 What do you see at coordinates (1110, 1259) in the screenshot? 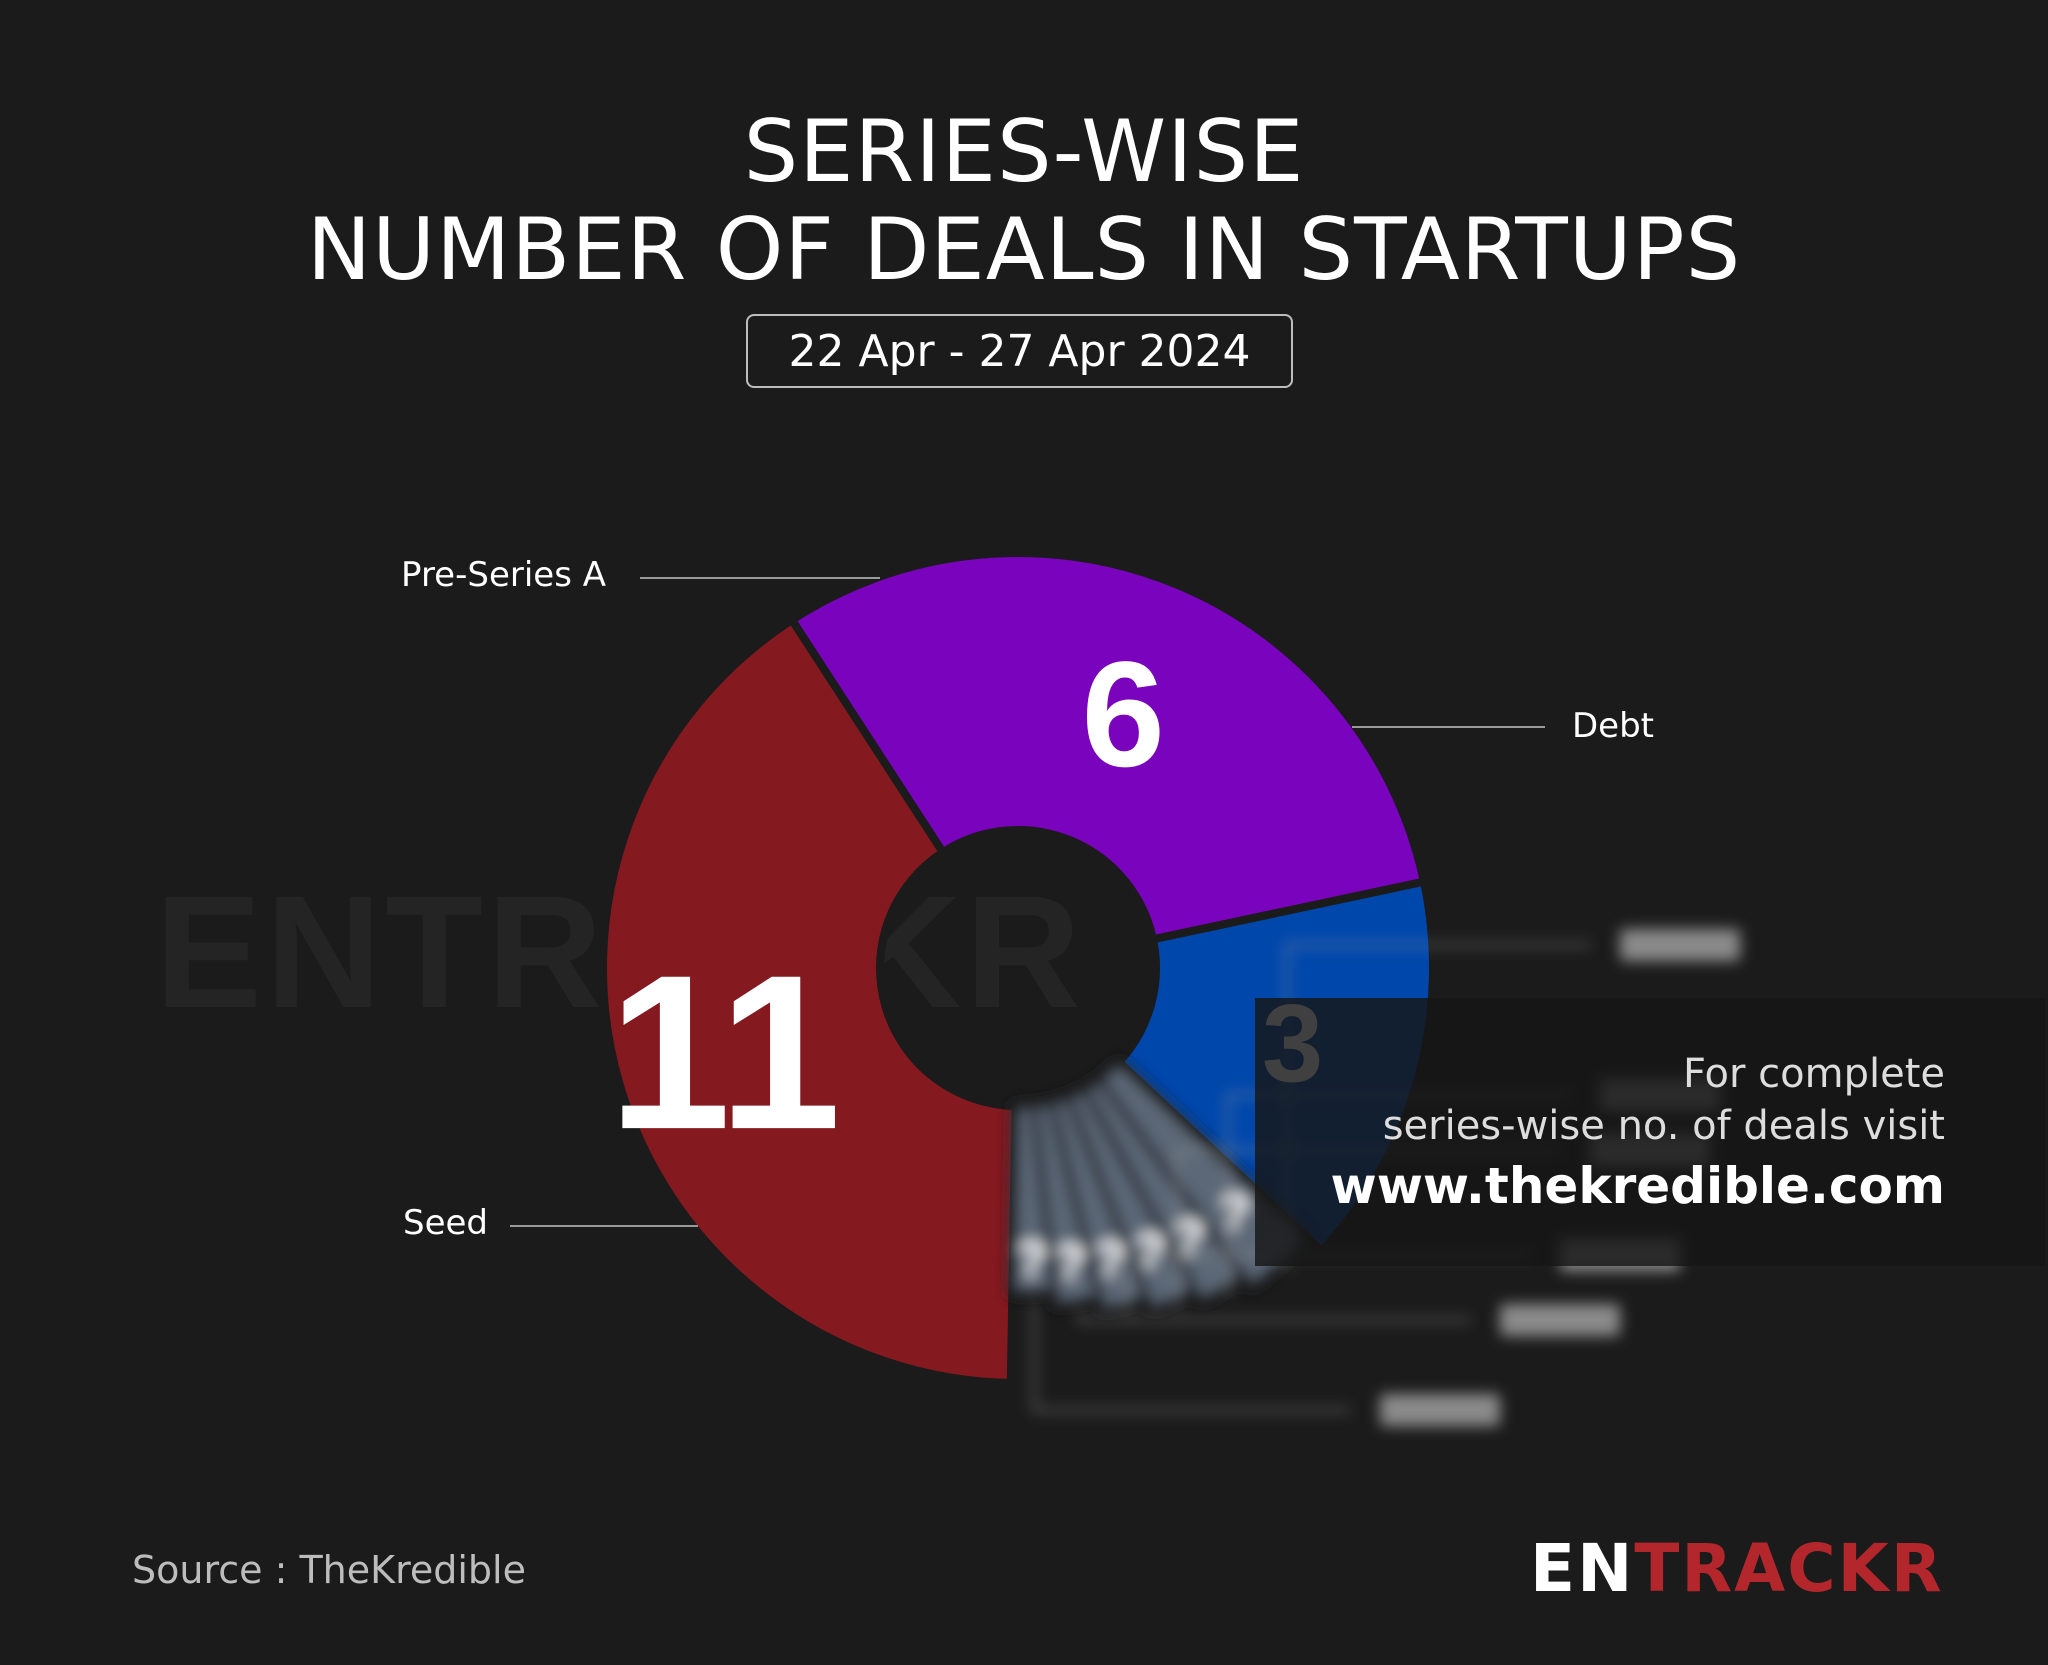
I see `slice-value-label-hidden-4: ?` at bounding box center [1110, 1259].